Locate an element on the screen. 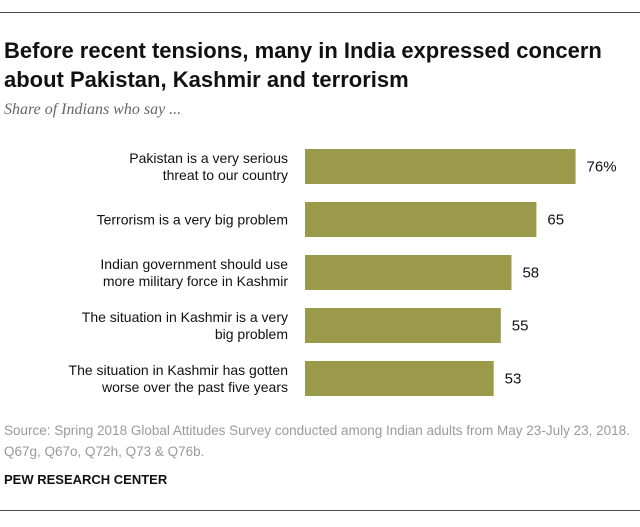 This screenshot has width=640, height=527. value-label-2: 58 is located at coordinates (530, 273).